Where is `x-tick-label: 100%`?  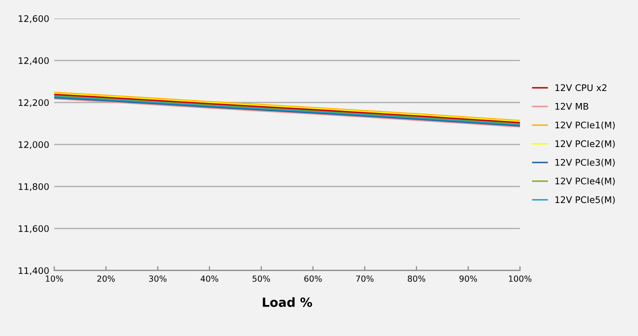
x-tick-label: 100% is located at coordinates (520, 278).